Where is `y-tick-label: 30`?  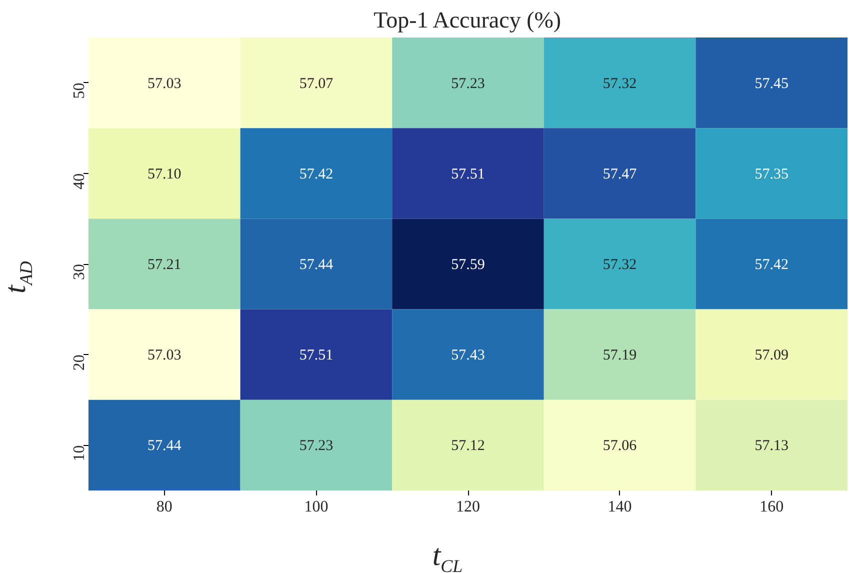 y-tick-label: 30 is located at coordinates (79, 272).